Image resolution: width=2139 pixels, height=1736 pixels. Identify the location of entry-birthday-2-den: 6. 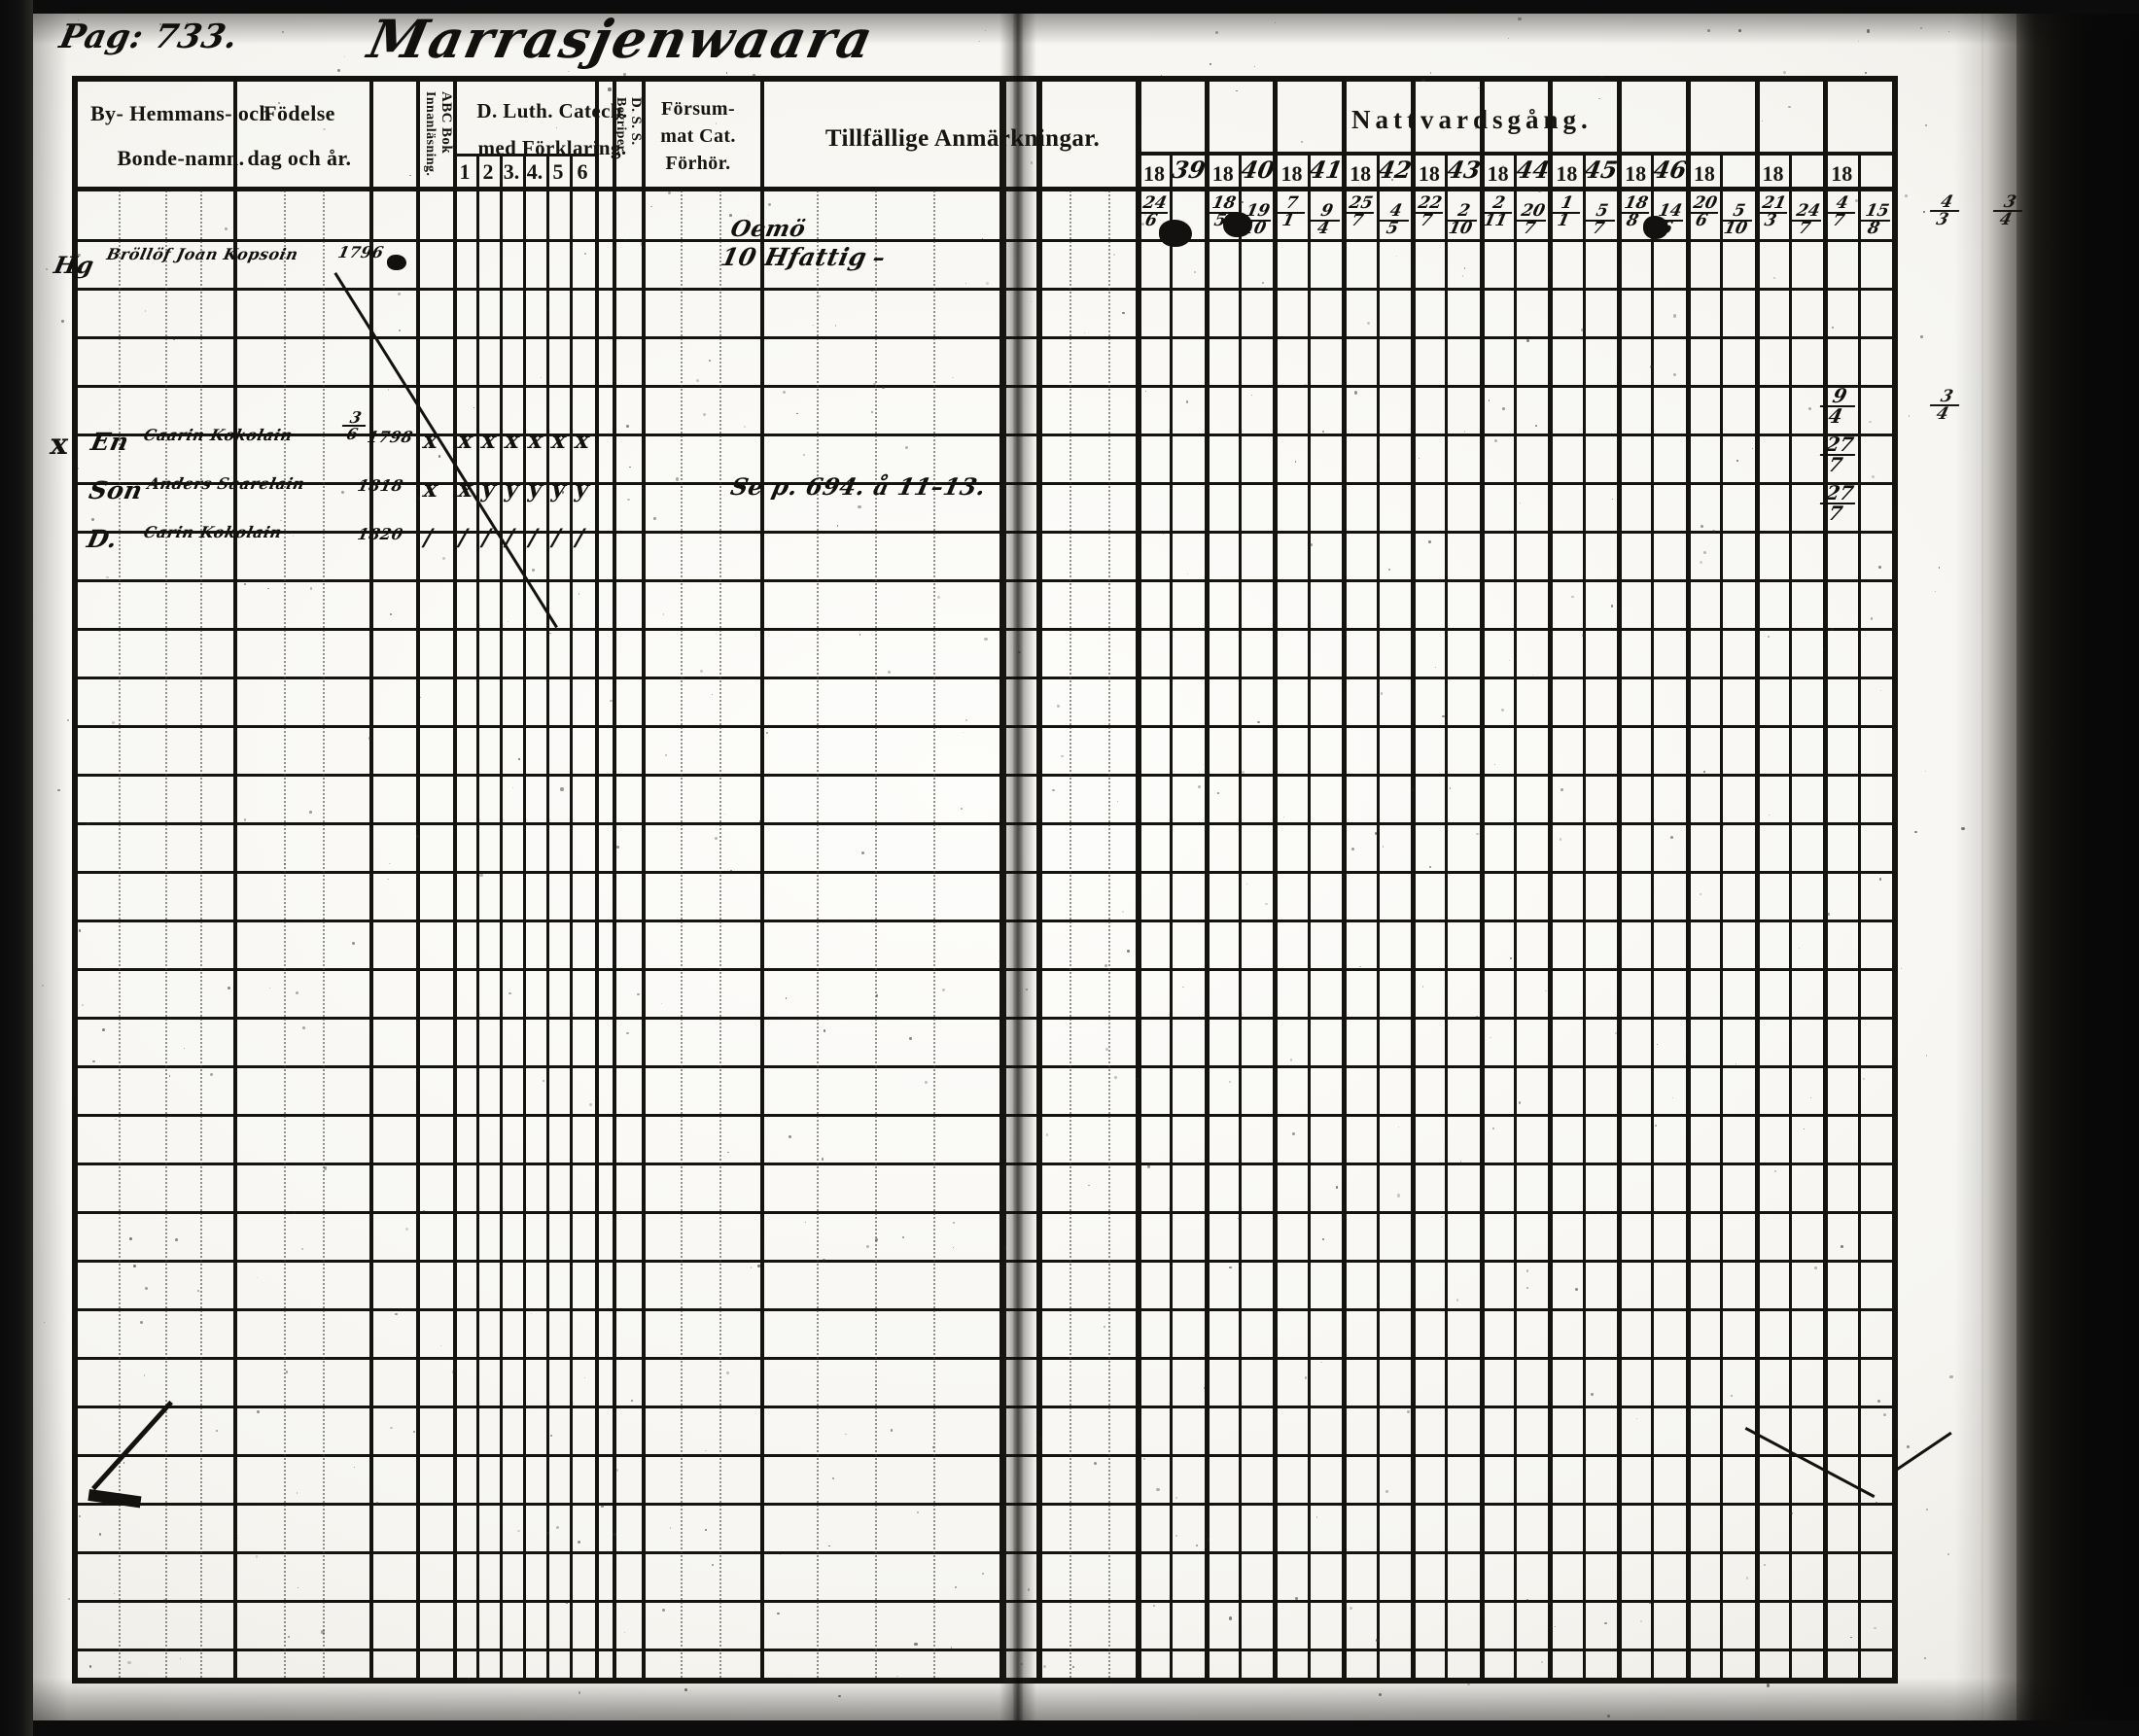
(352, 434).